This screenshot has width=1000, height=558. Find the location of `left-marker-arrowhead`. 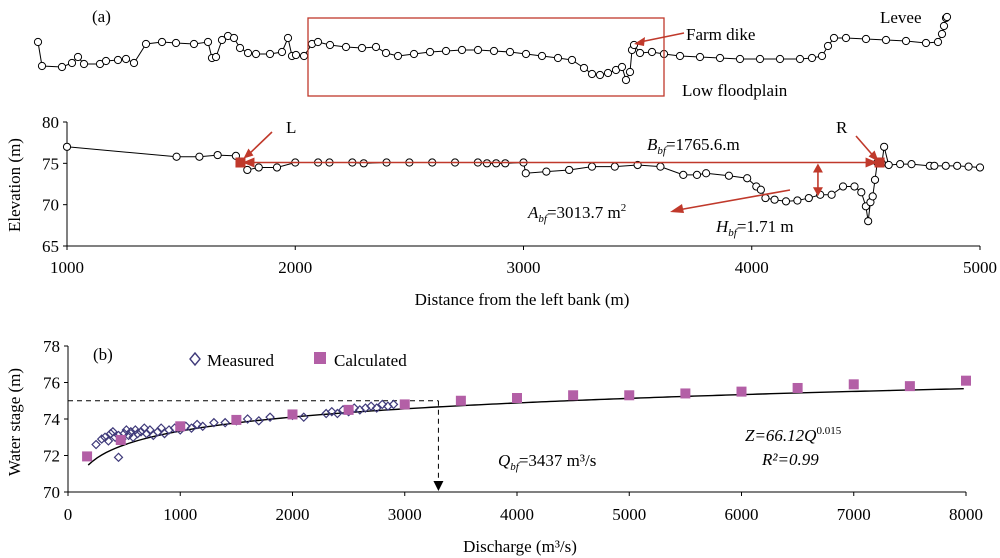

left-marker-arrowhead is located at coordinates (248, 153).